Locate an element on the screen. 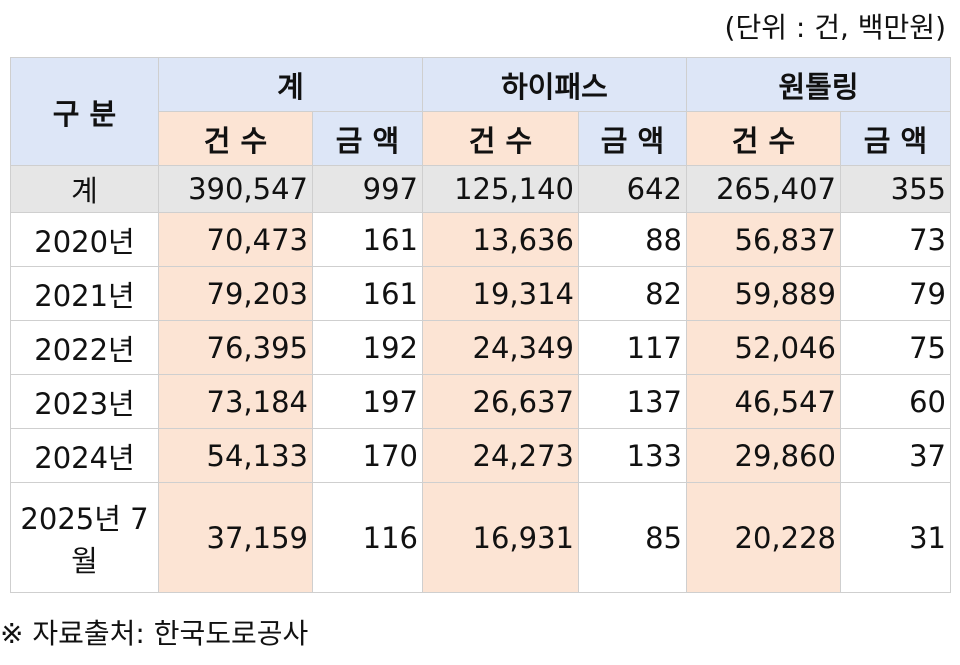 The height and width of the screenshot is (665, 960). cell: 88 is located at coordinates (632, 239).